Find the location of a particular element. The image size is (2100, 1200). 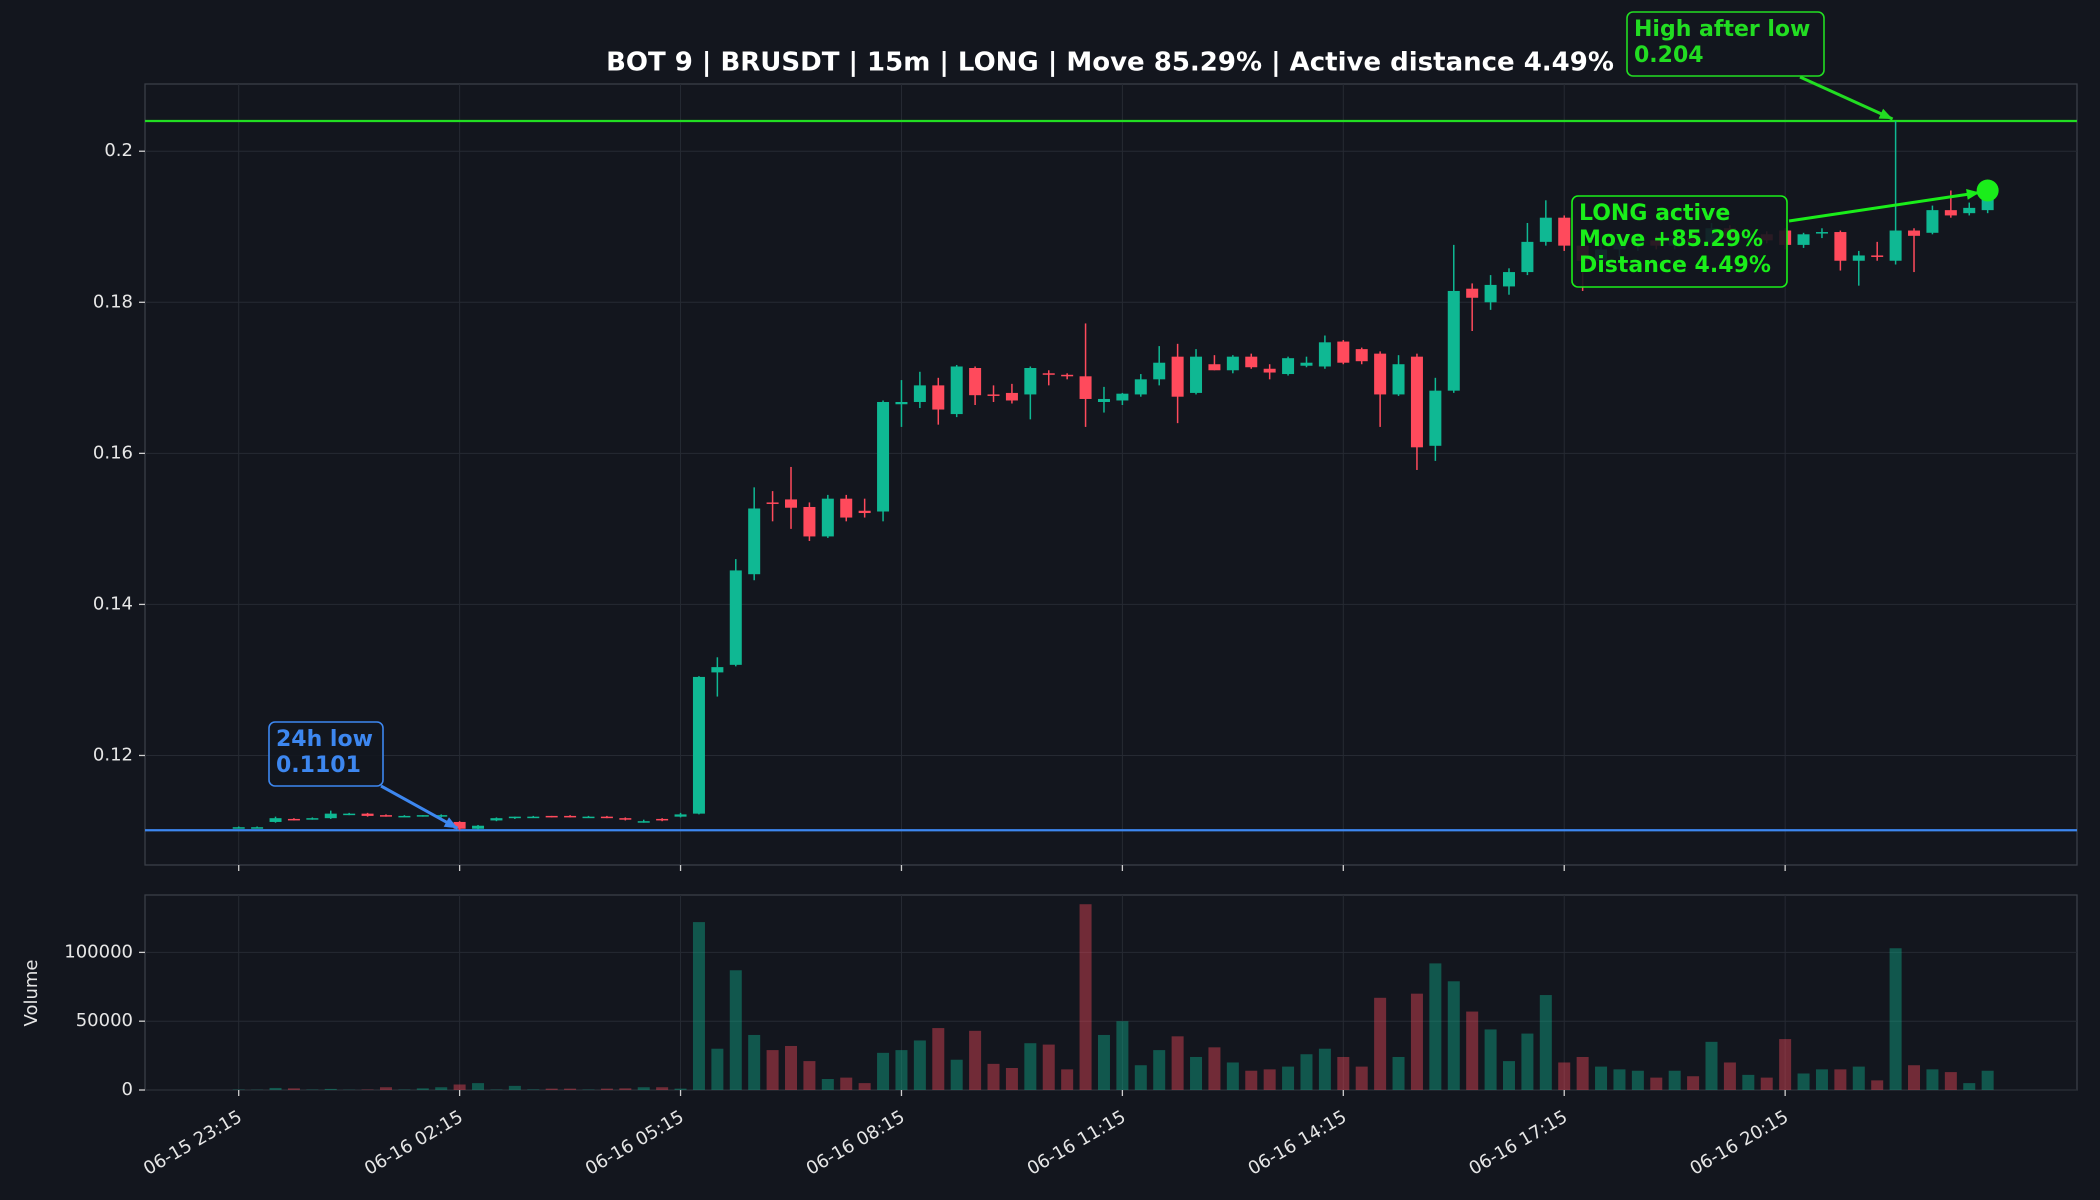

status-annotation-line: Distance 4.49% is located at coordinates (1675, 265).